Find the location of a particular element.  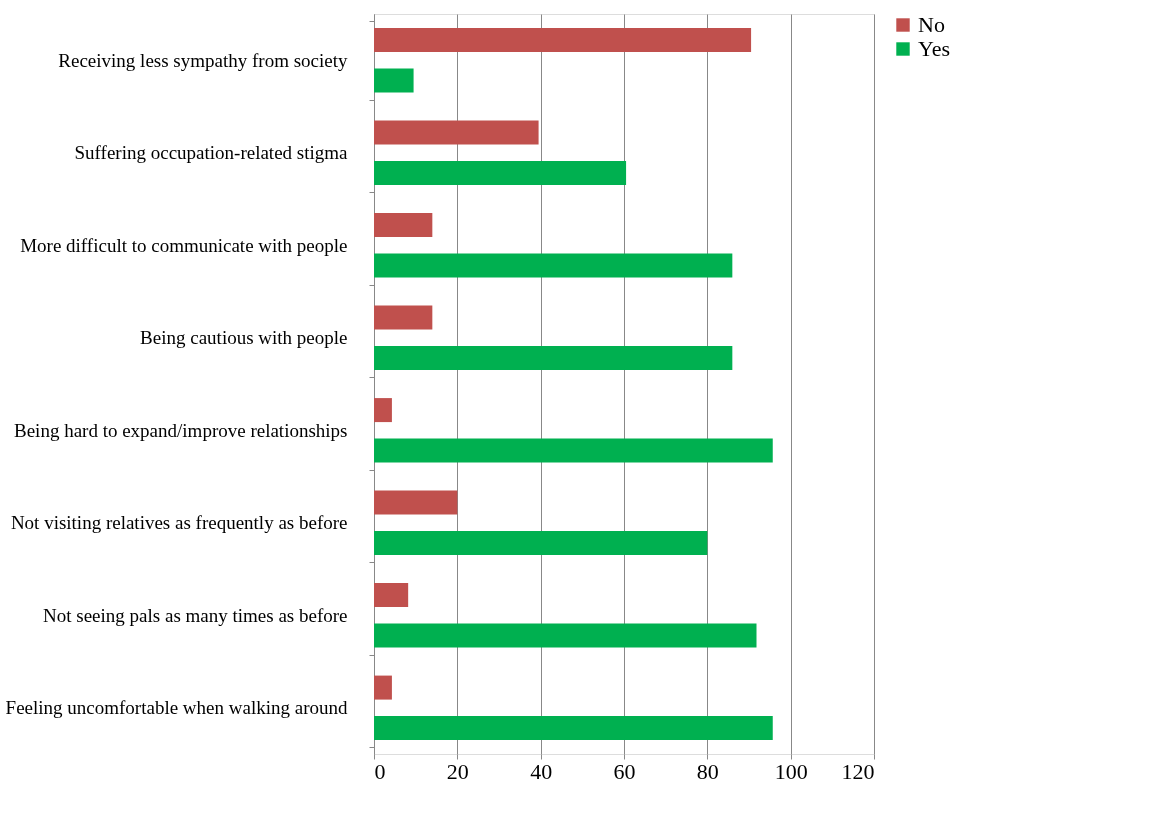

legend-label: No is located at coordinates (931, 24).